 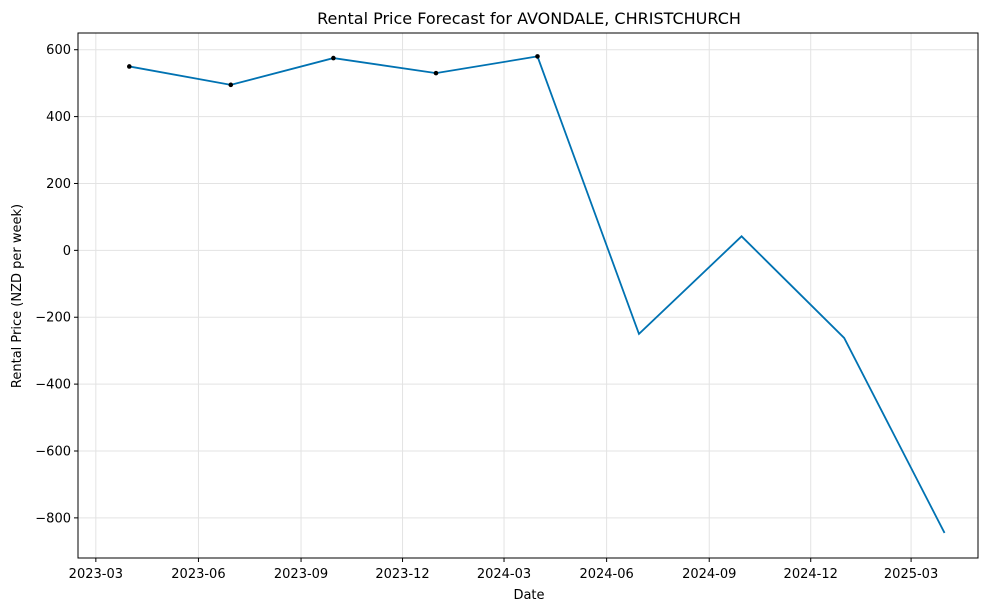 What do you see at coordinates (504, 574) in the screenshot?
I see `x-tick-label: 2024-03` at bounding box center [504, 574].